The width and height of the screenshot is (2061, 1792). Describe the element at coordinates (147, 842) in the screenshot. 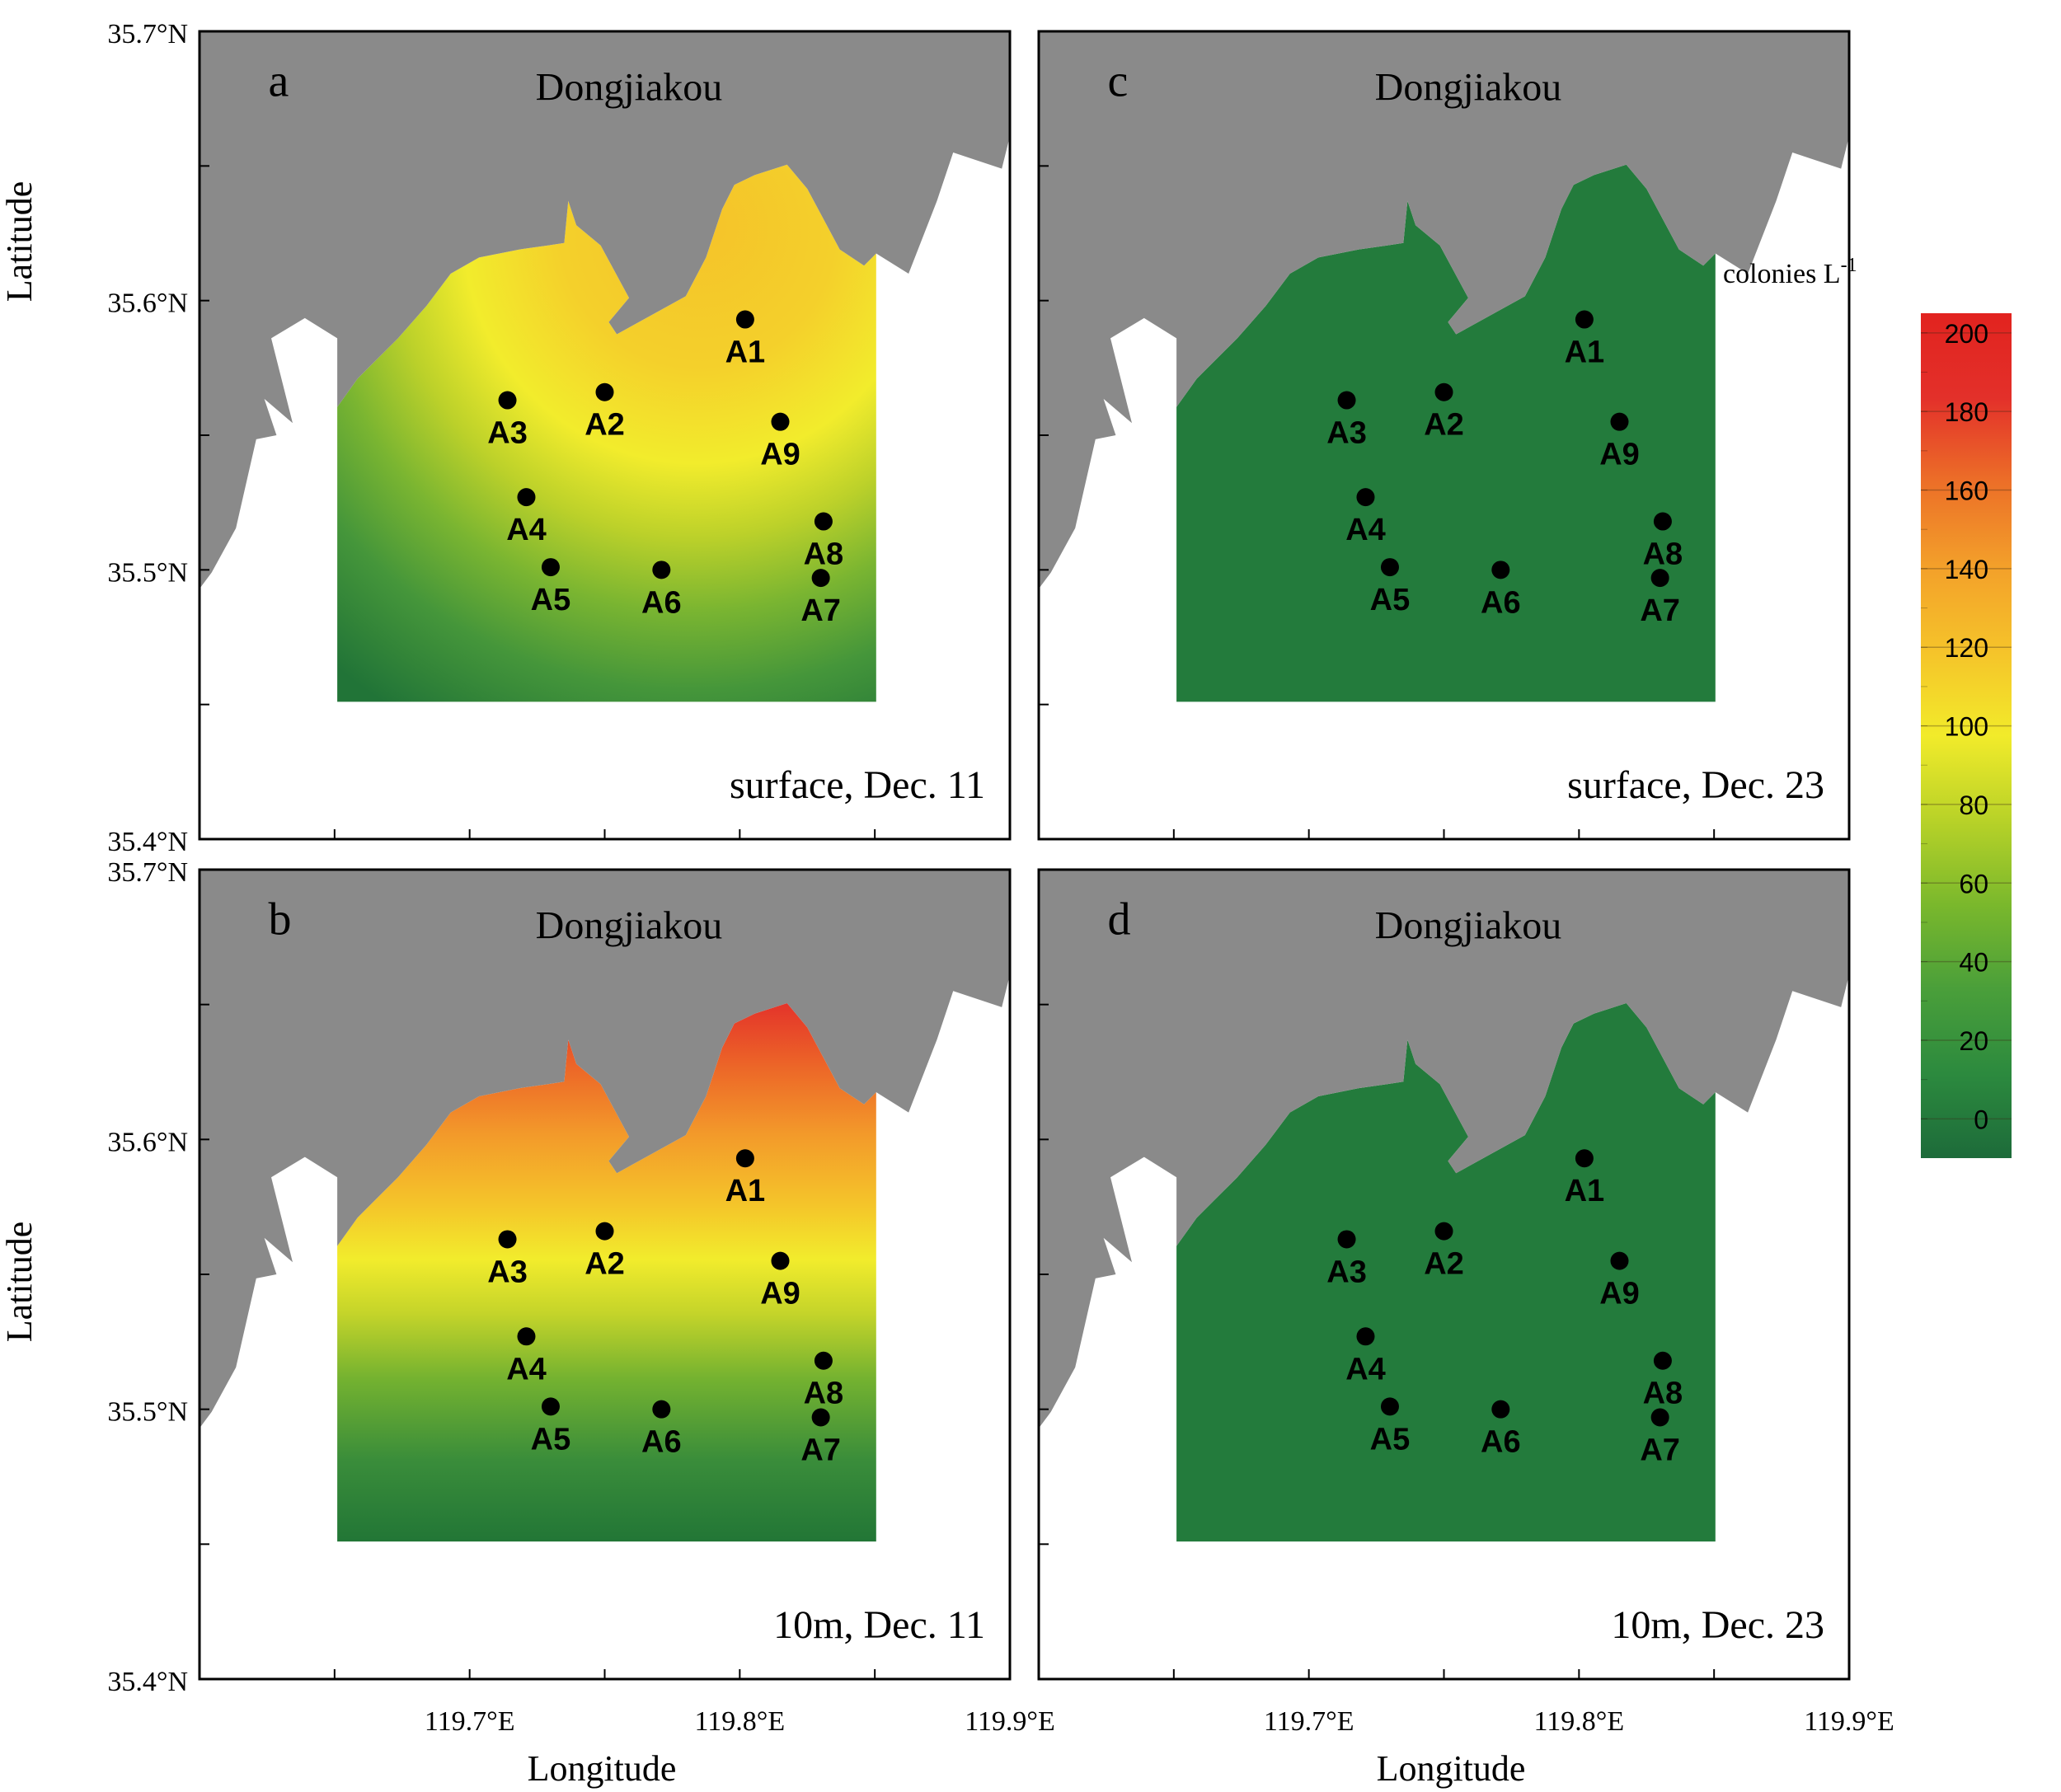

I see `lat-tick-label: 35.4°N` at that location.